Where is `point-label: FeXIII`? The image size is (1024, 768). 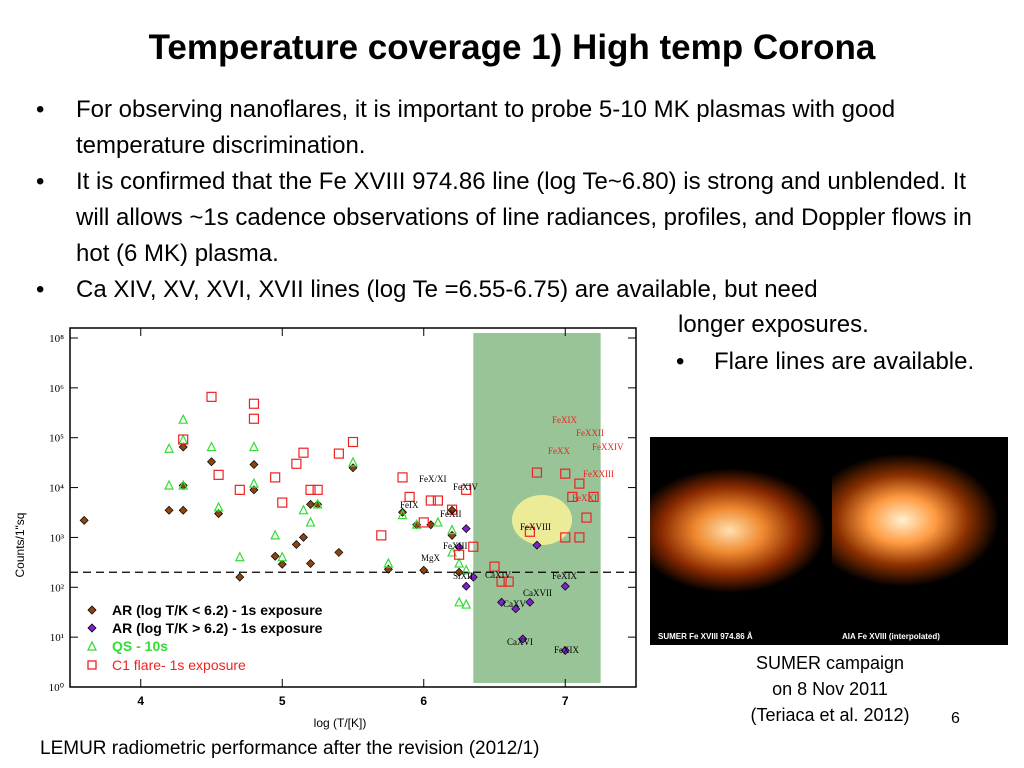
point-label: FeXIII is located at coordinates (455, 546).